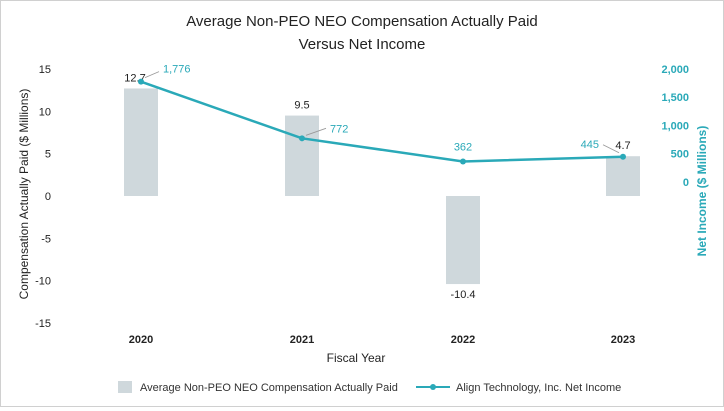  Describe the element at coordinates (45, 112) in the screenshot. I see `y-tick-label: 10` at that location.